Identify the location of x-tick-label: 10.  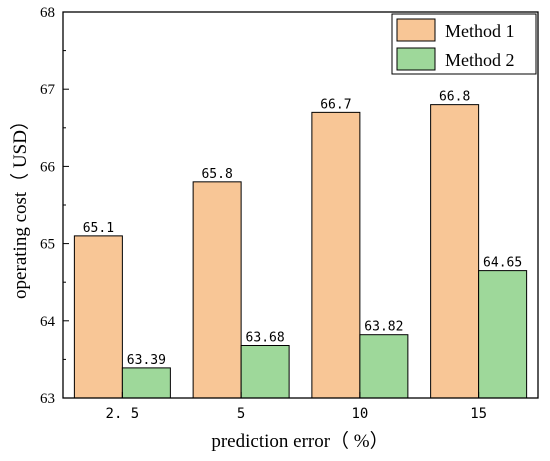
(359, 414).